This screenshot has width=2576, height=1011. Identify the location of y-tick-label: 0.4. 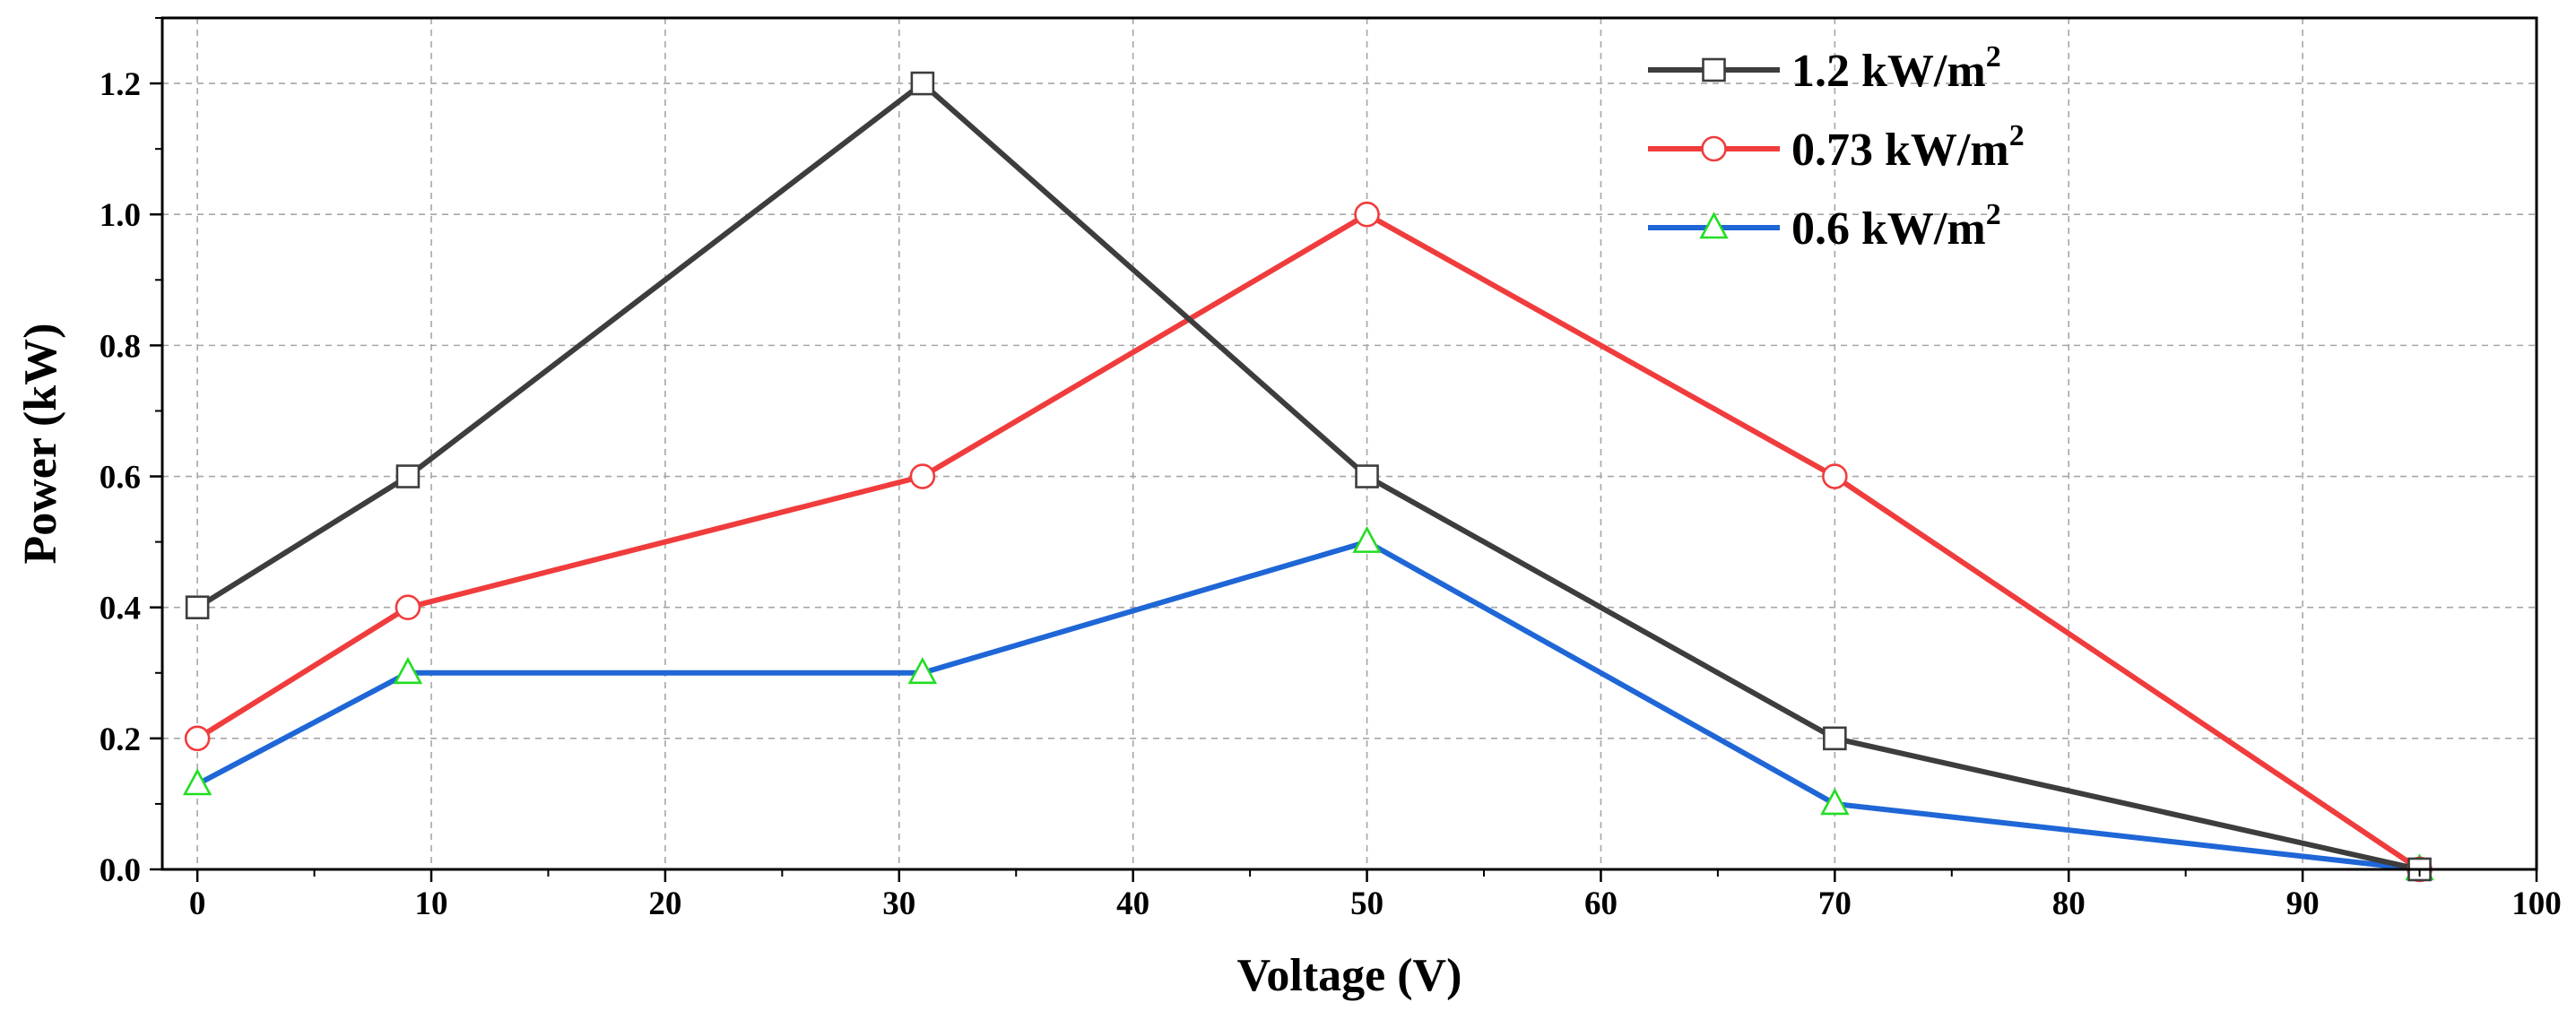
(120, 609).